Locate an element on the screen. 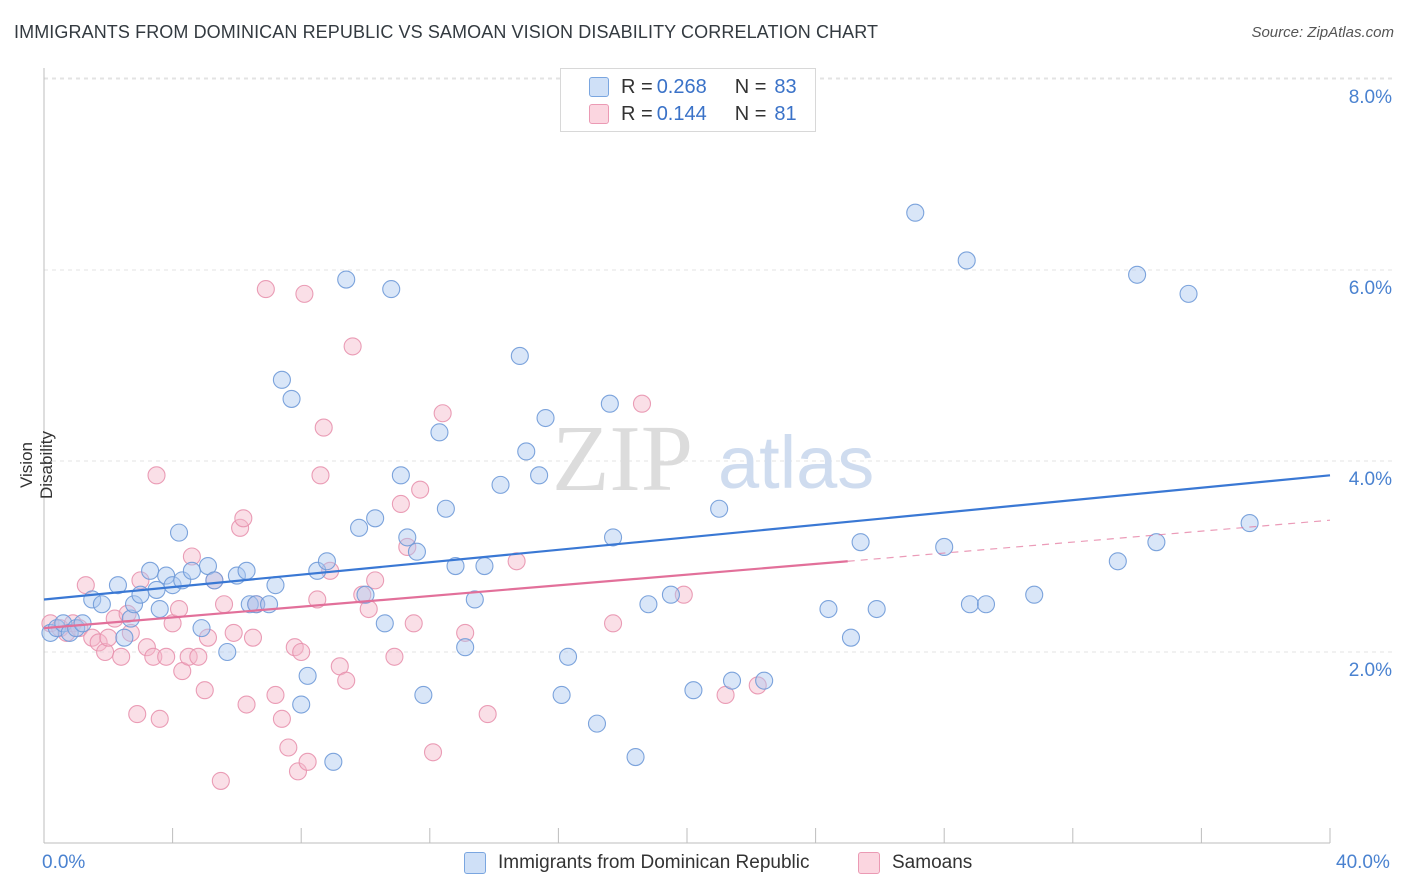 This screenshot has height=892, width=1406. r-value: 0.144 is located at coordinates (681, 113).